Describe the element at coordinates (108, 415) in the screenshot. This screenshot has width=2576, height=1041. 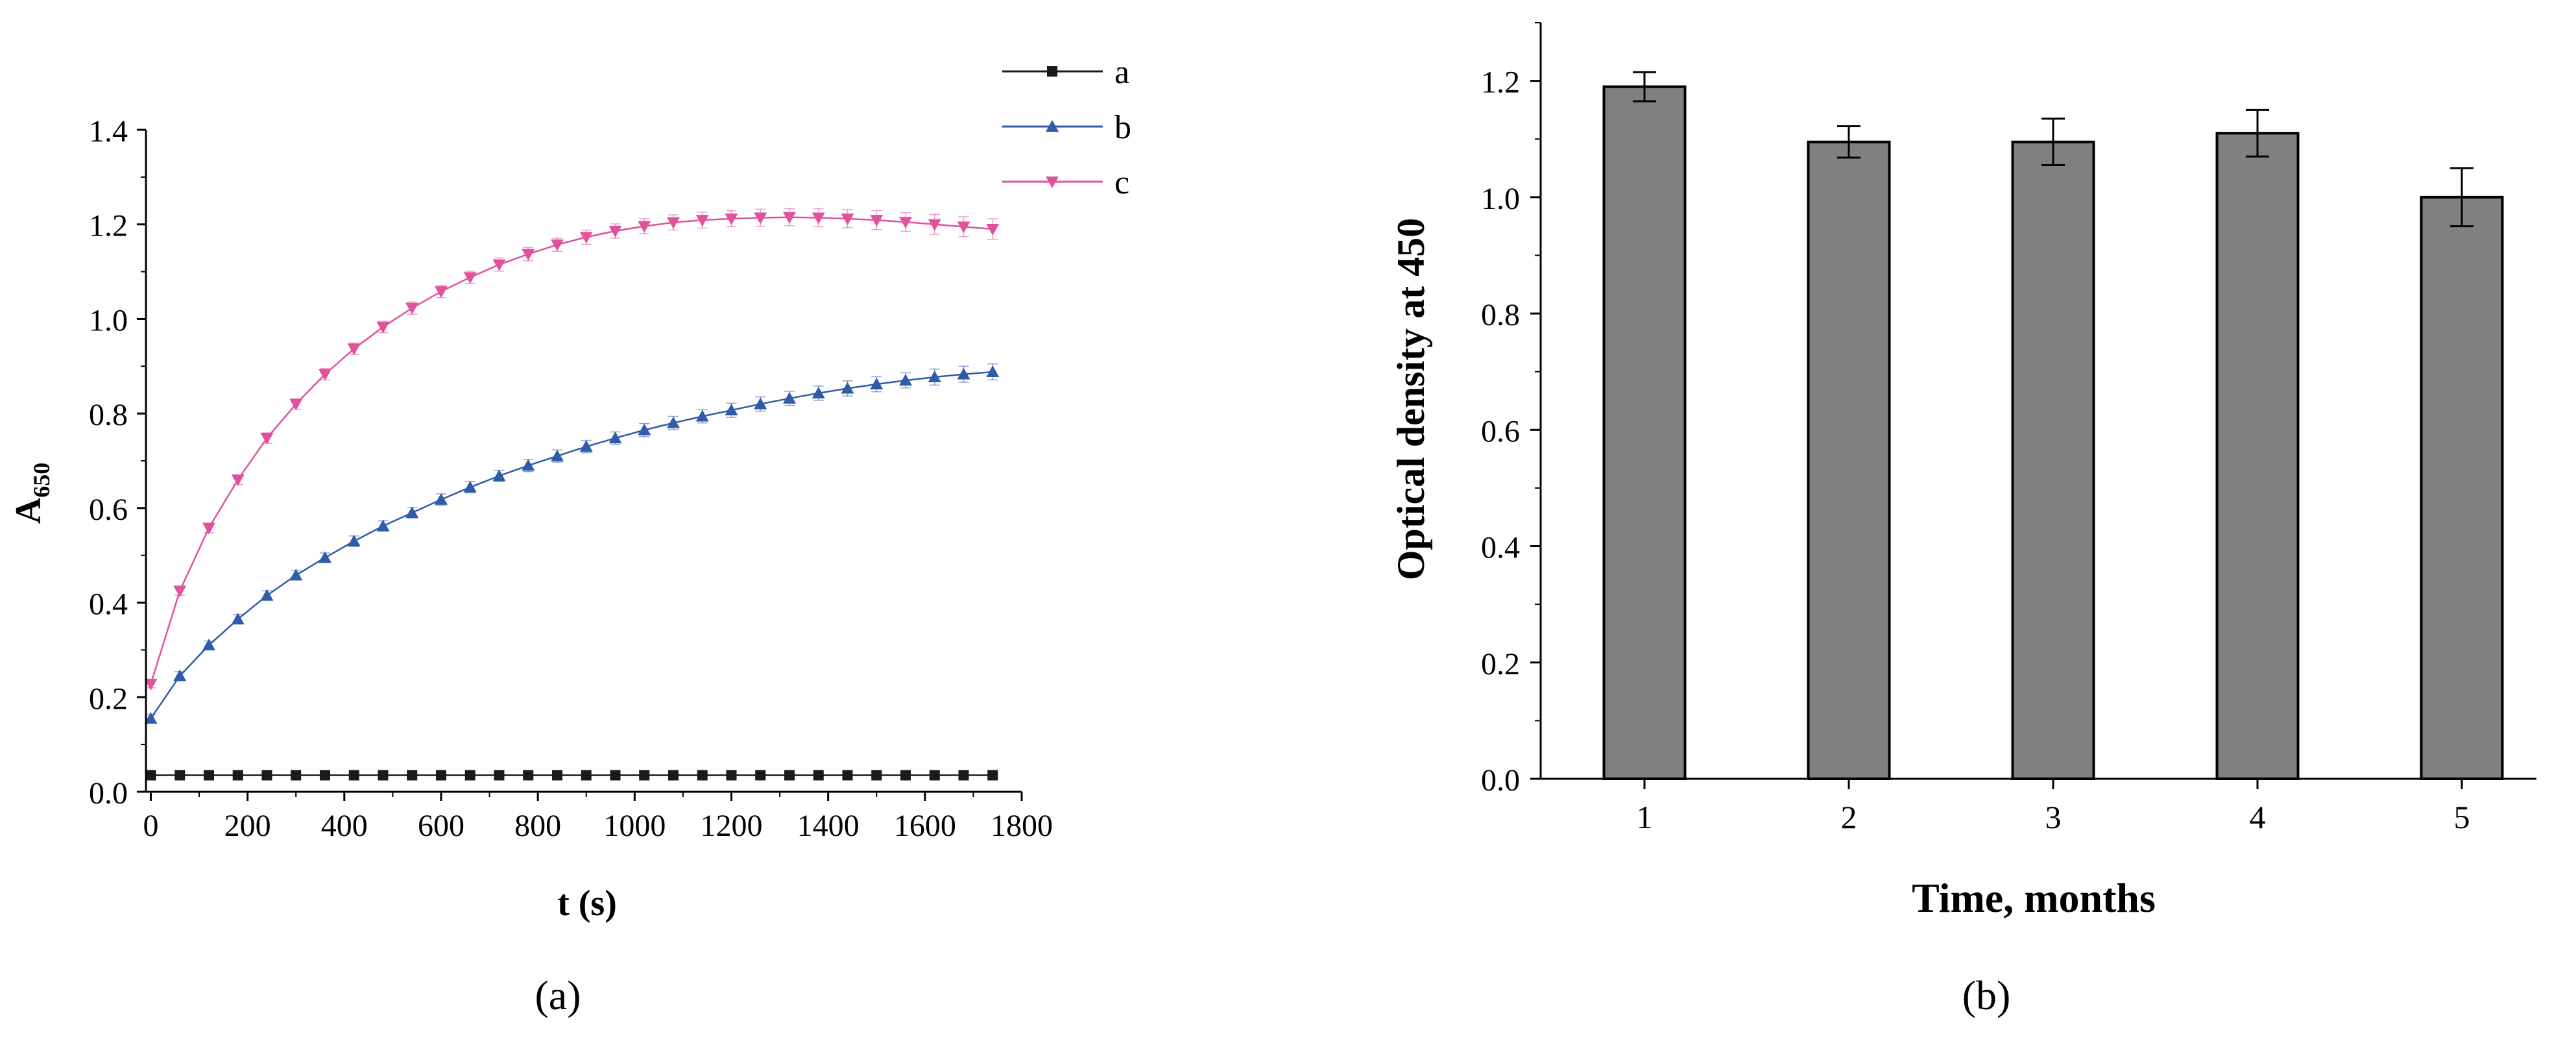
I see `panel-a-y-tick-label: 0.8` at that location.